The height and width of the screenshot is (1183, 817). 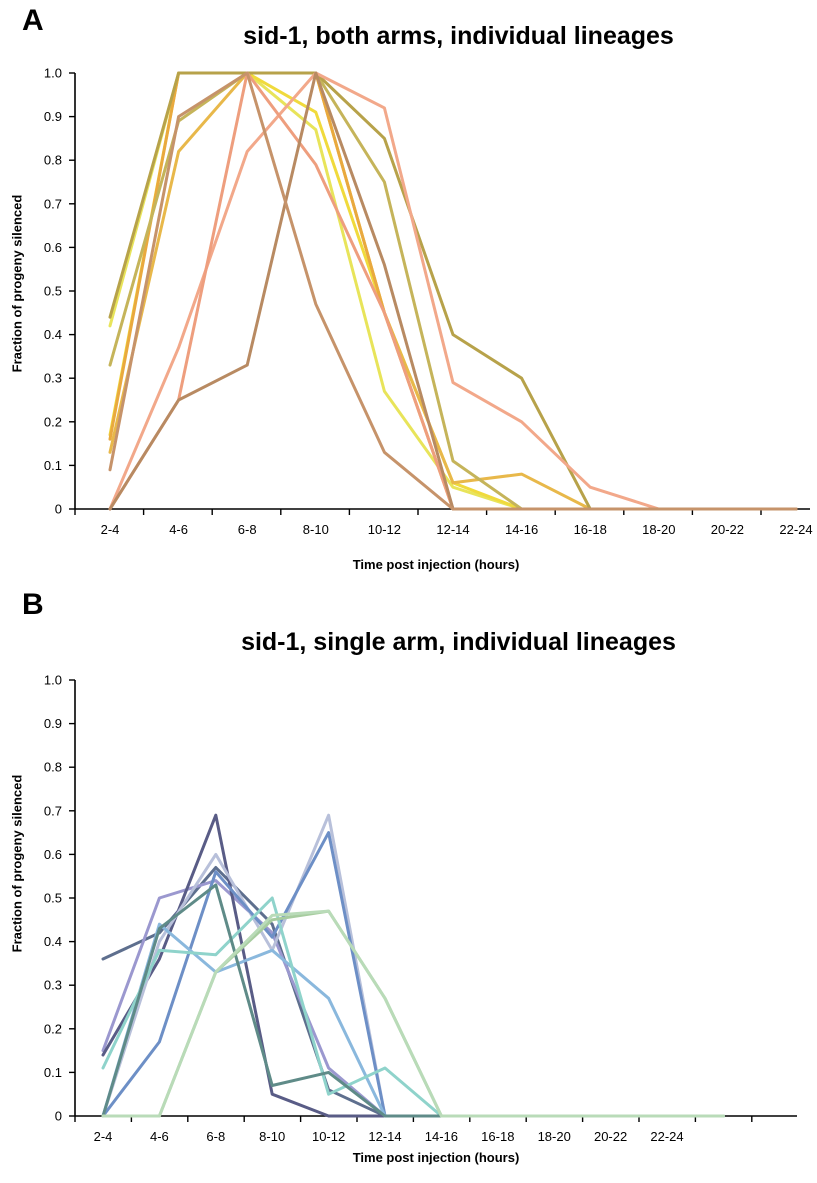 What do you see at coordinates (436, 1157) in the screenshot?
I see `x-axis-label-b: Time post injection (hours)` at bounding box center [436, 1157].